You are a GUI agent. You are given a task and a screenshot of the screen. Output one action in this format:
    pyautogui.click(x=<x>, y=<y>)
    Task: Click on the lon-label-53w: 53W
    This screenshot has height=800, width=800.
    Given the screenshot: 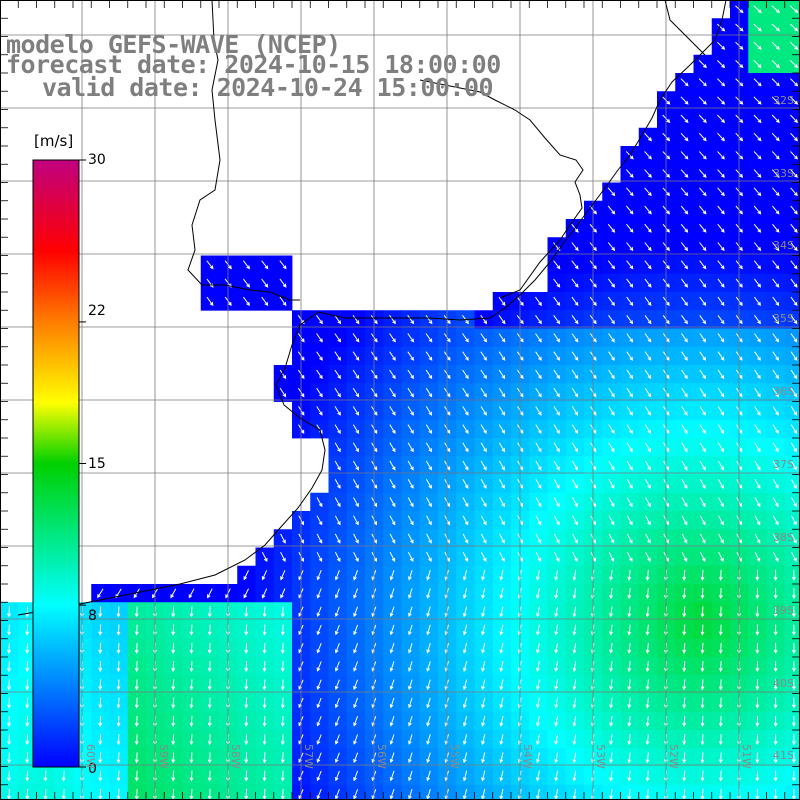 What is the action you would take?
    pyautogui.click(x=600, y=756)
    